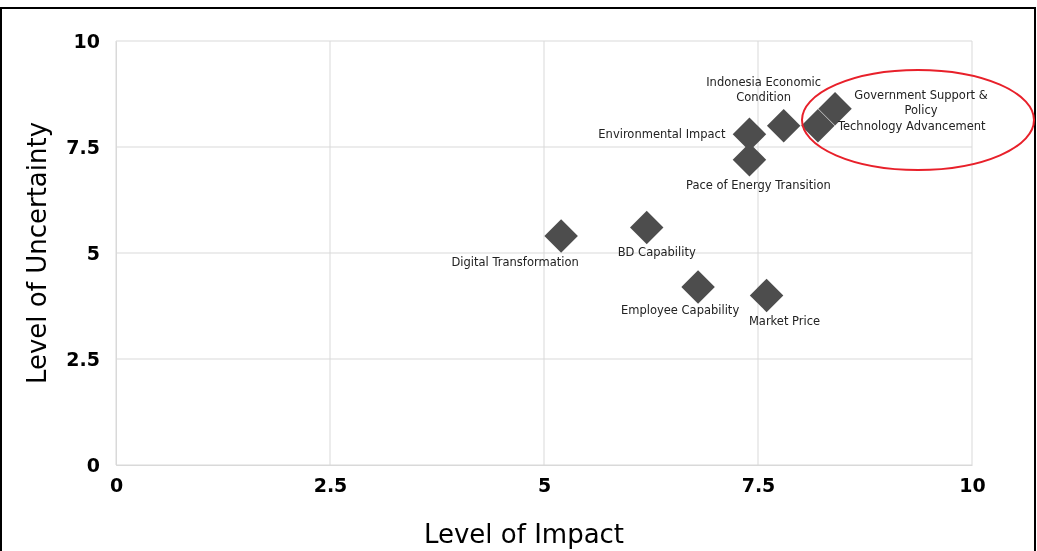 Image resolution: width=1037 pixels, height=551 pixels. Describe the element at coordinates (330, 485) in the screenshot. I see `x-tick-label: 2.5` at that location.